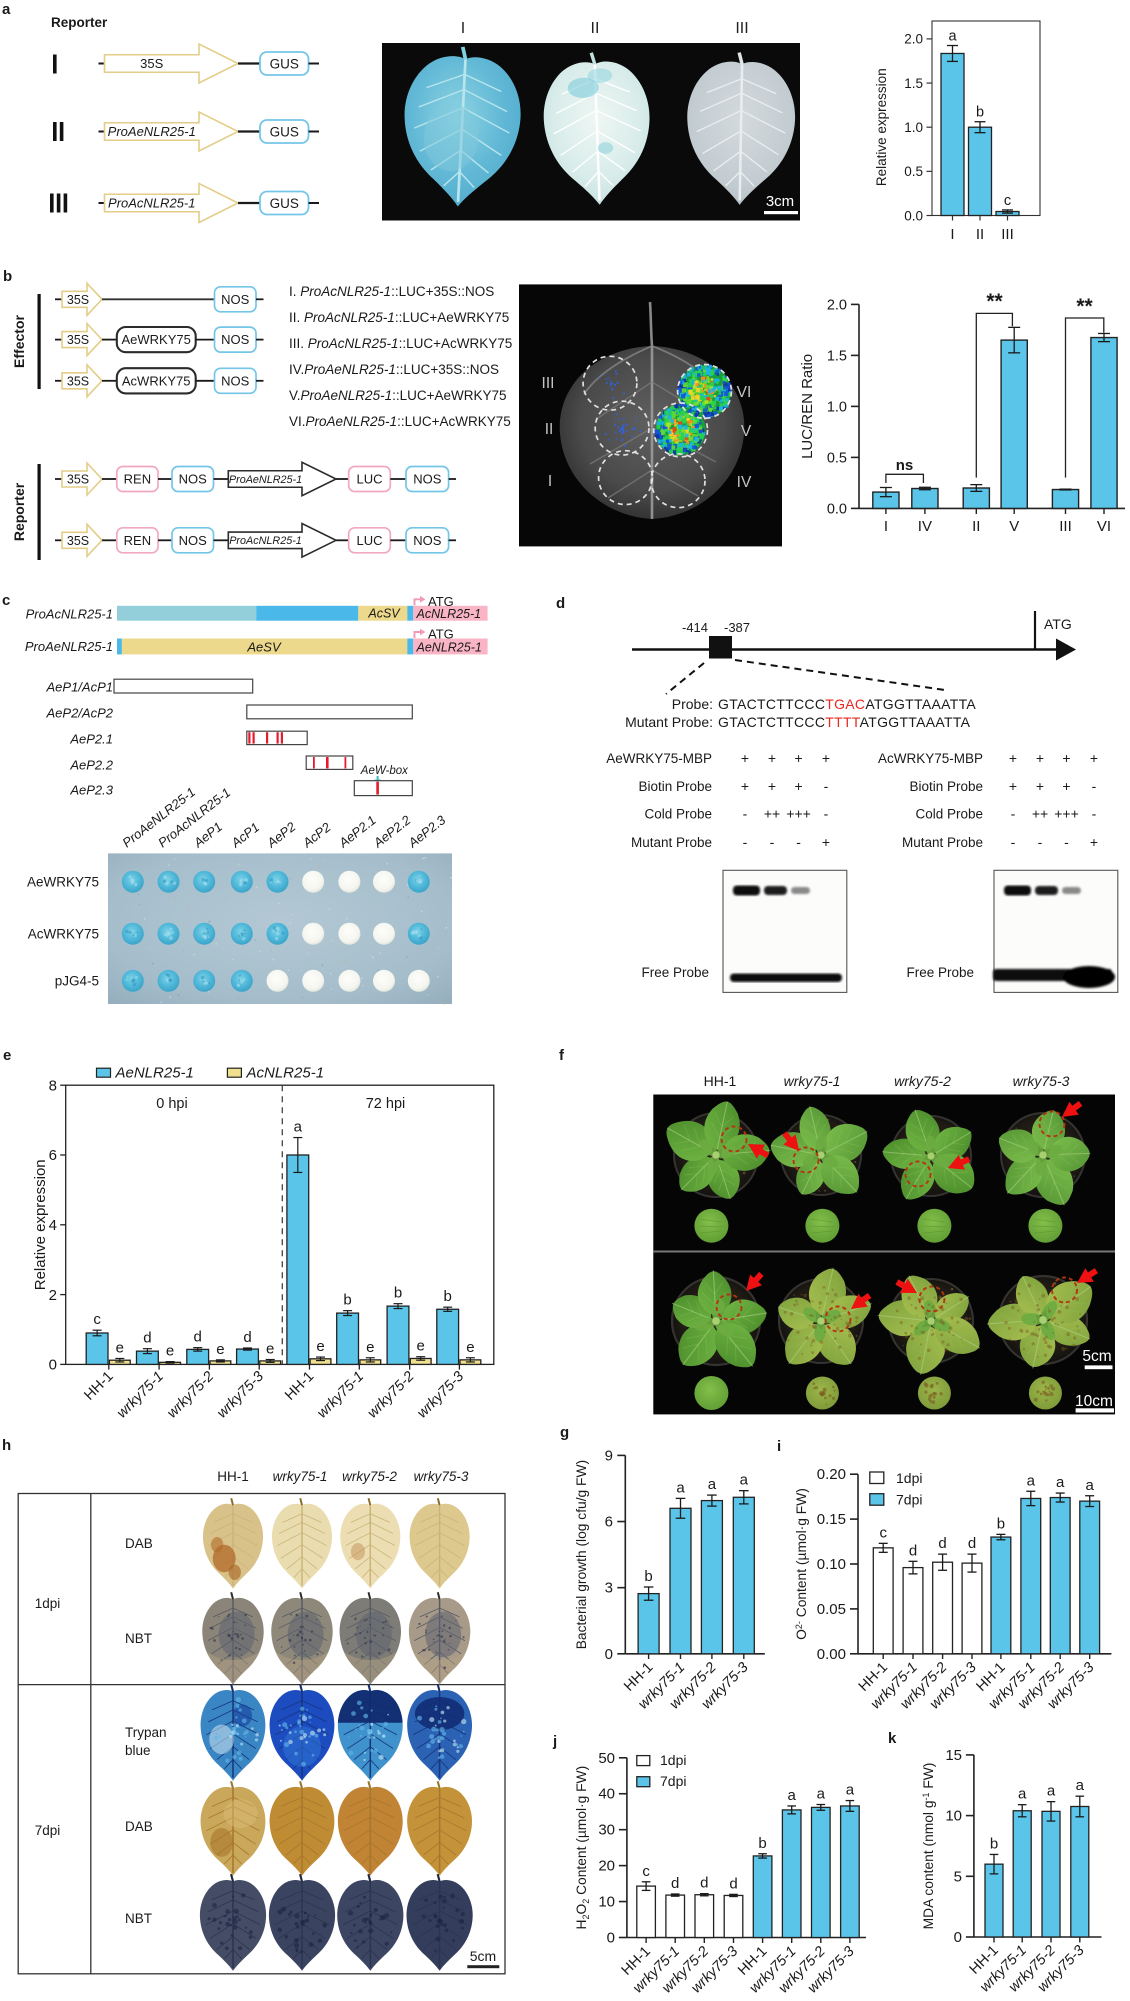 The height and width of the screenshot is (2001, 1130). What do you see at coordinates (659, 758) in the screenshot?
I see `svg-text: AeWRKY75-MBP` at bounding box center [659, 758].